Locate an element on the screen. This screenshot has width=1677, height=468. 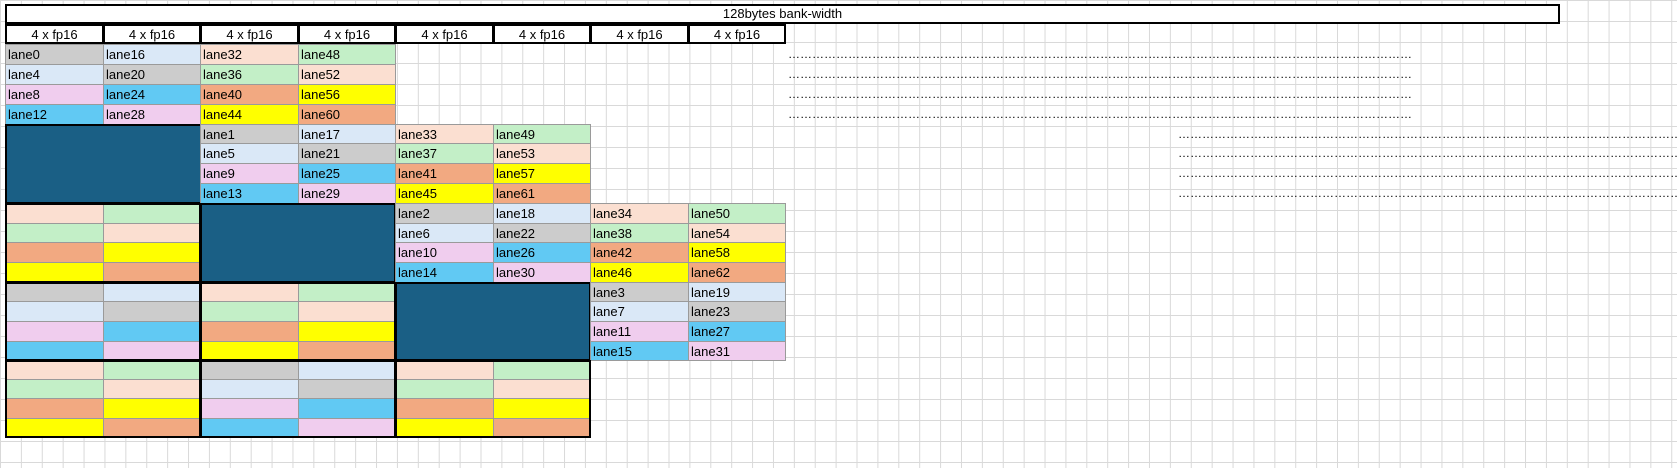
lane-cell: lane19x is located at coordinates (737, 292).